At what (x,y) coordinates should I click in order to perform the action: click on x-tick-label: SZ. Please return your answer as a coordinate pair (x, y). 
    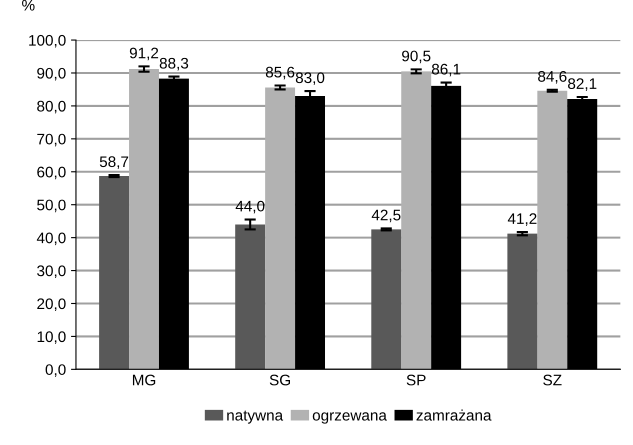
    Looking at the image, I should click on (552, 380).